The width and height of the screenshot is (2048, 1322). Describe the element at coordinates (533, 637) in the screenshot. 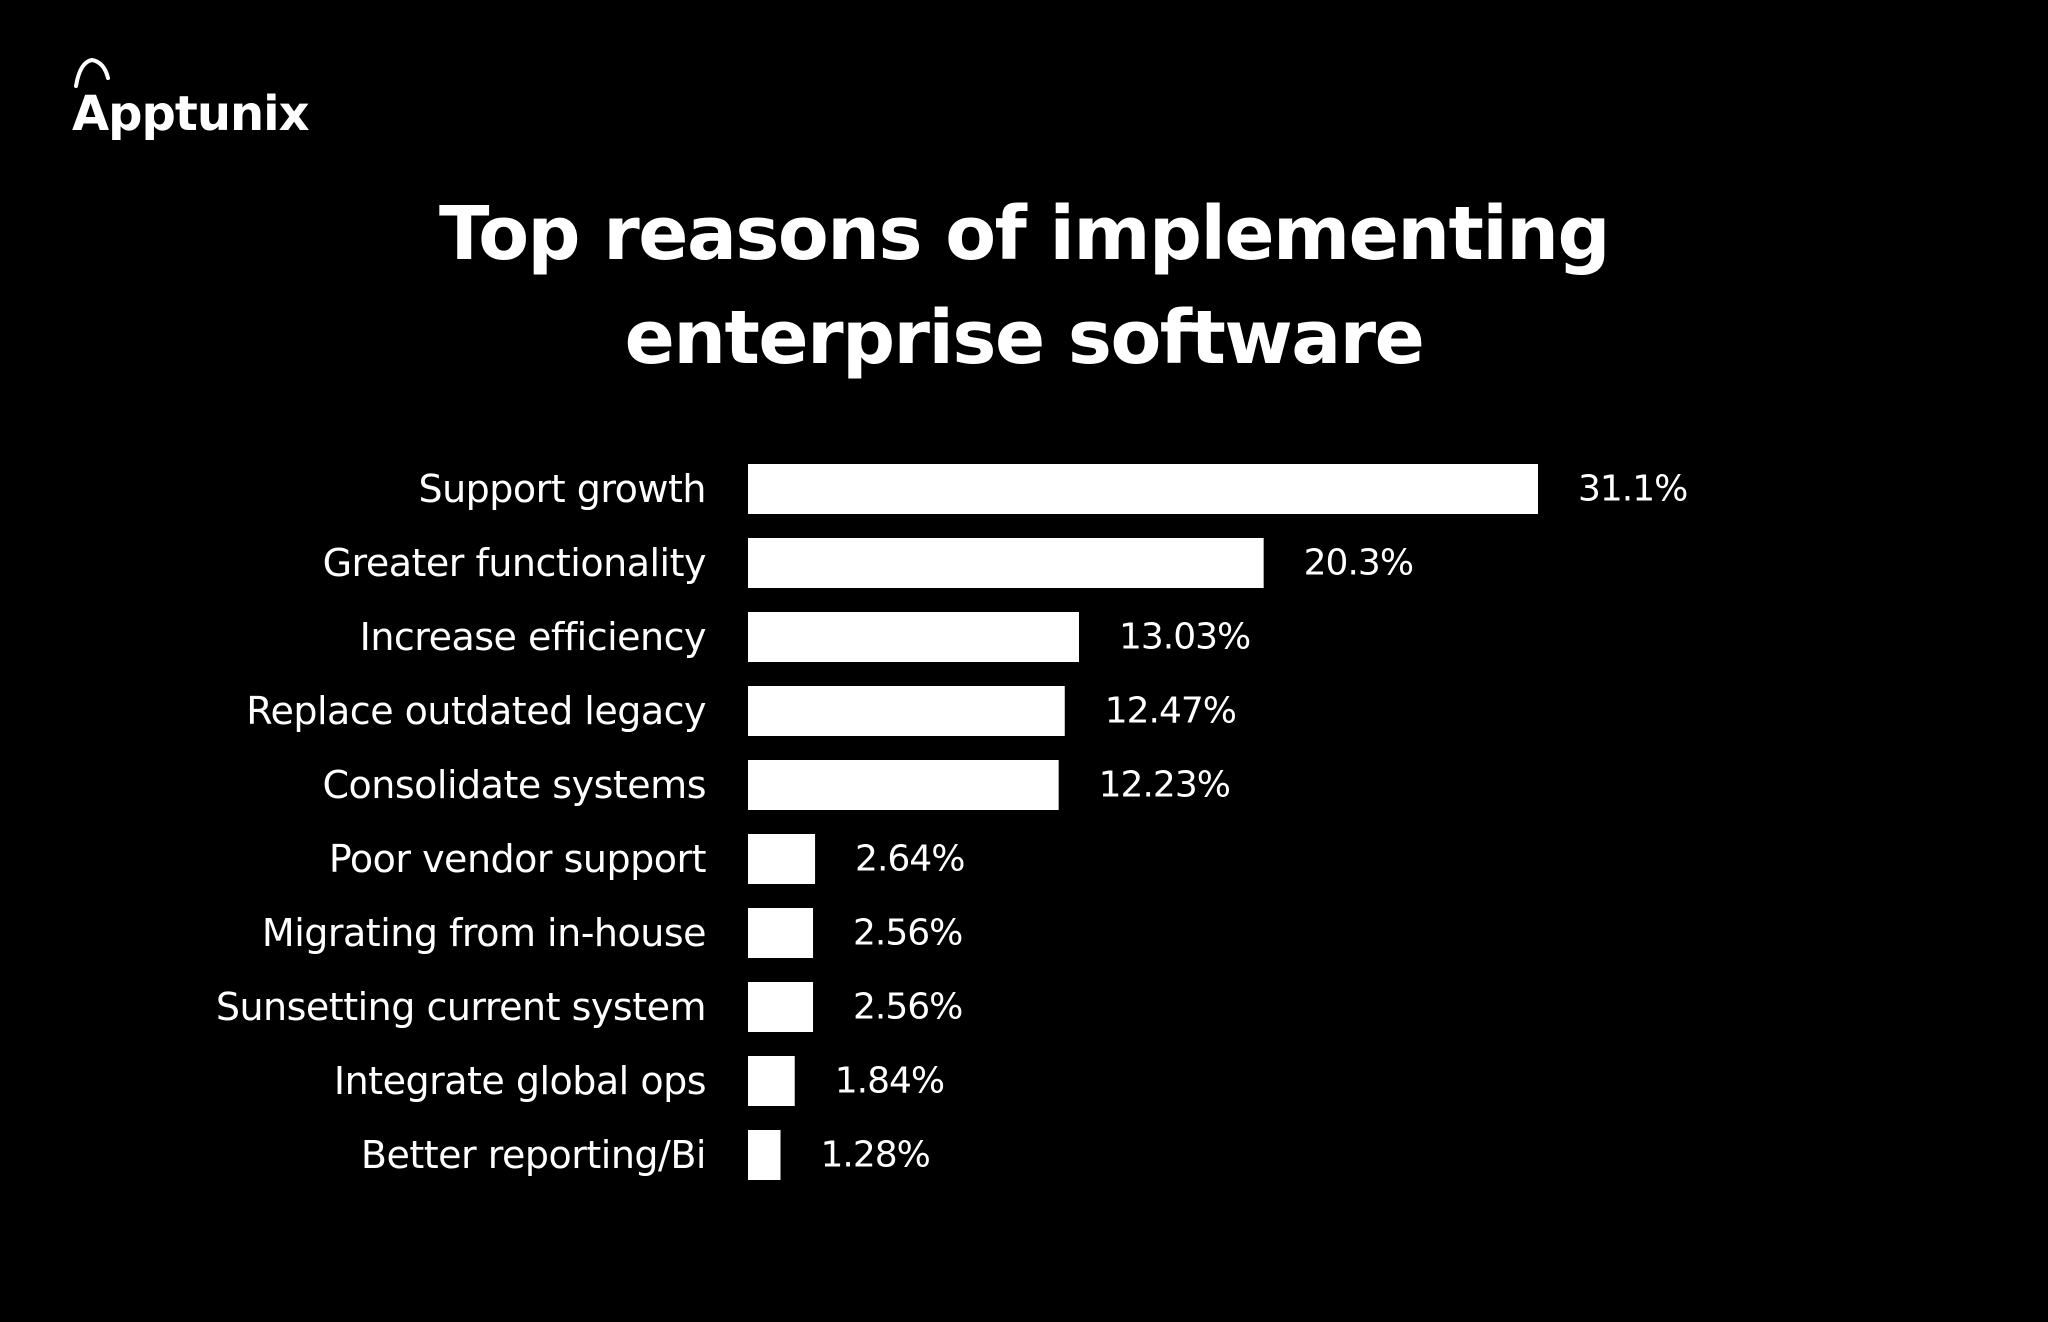

I see `category-label: Increase efficiency` at that location.